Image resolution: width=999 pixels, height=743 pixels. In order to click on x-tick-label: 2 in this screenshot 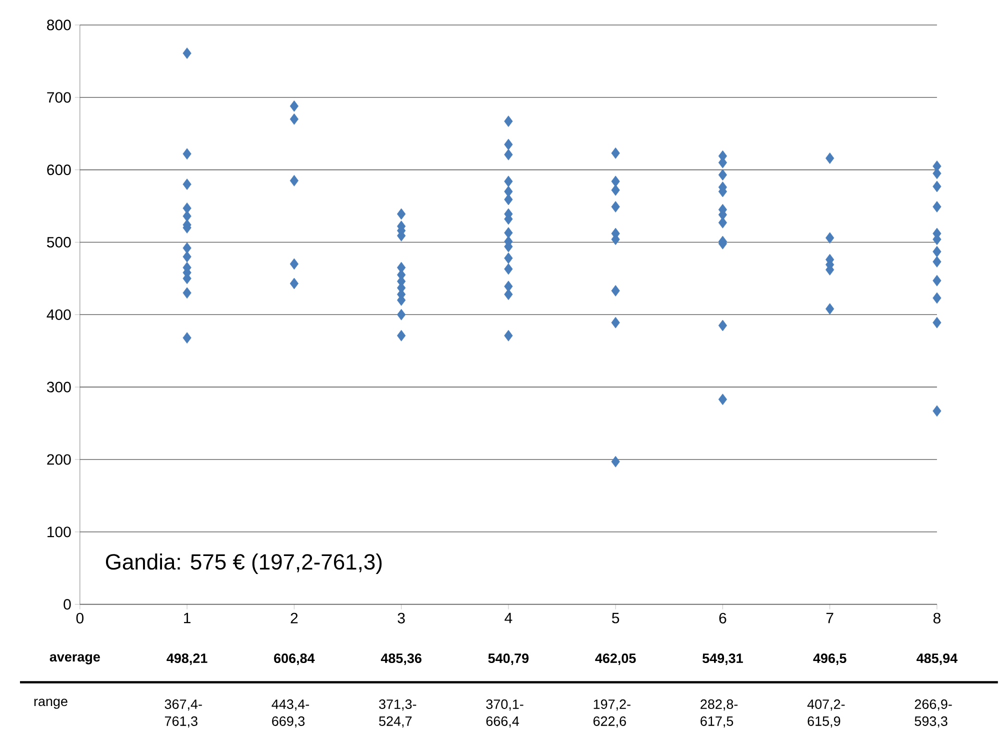, I will do `click(294, 618)`.